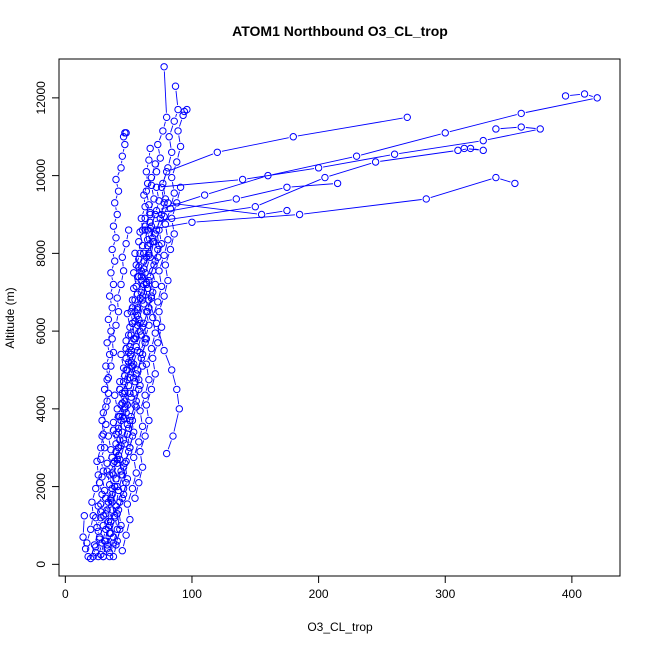 The height and width of the screenshot is (650, 650). What do you see at coordinates (319, 594) in the screenshot?
I see `x-tick-label: 200` at bounding box center [319, 594].